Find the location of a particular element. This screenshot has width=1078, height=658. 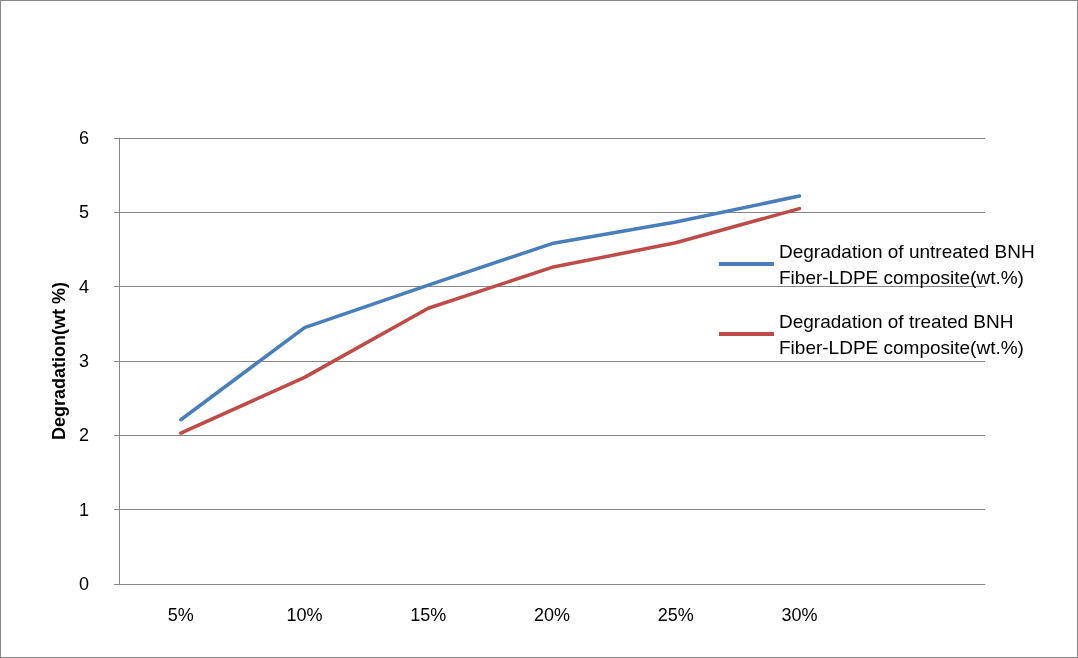

x-tick-label: 15% is located at coordinates (428, 615).